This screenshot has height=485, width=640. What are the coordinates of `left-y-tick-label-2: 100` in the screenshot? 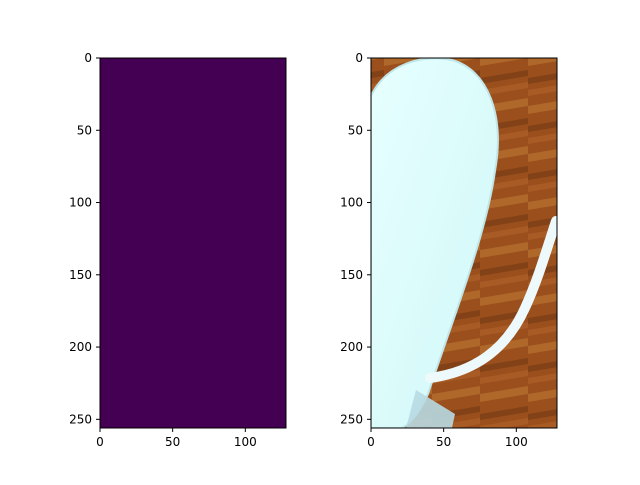 It's located at (80, 203).